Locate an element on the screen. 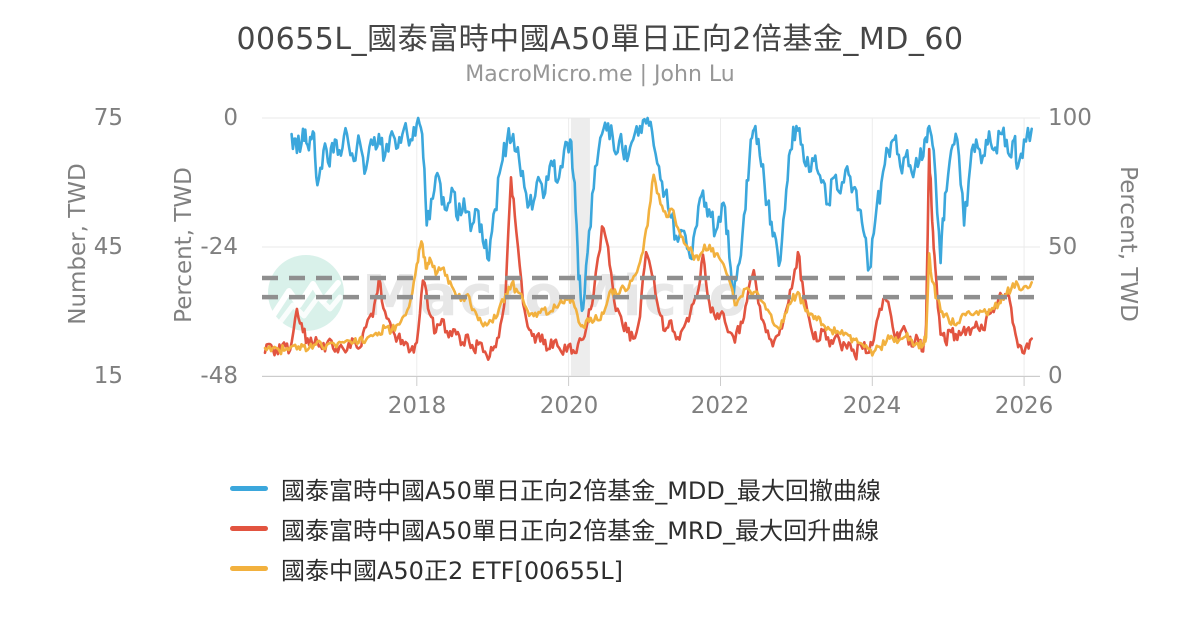 The image size is (1200, 630). y-tick-percent-right: 0 is located at coordinates (1055, 376).